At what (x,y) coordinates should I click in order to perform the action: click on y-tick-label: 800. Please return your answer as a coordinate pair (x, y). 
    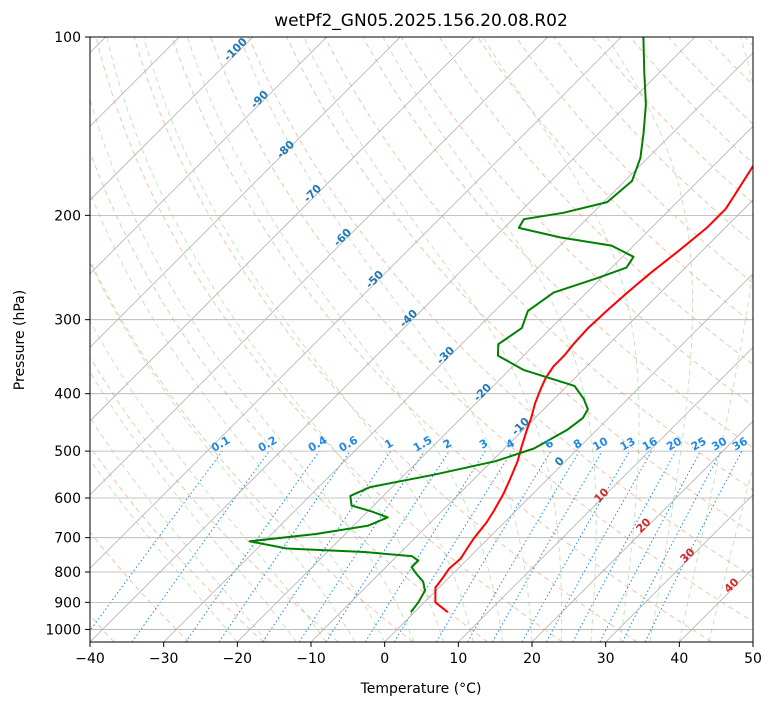
    Looking at the image, I should click on (67, 573).